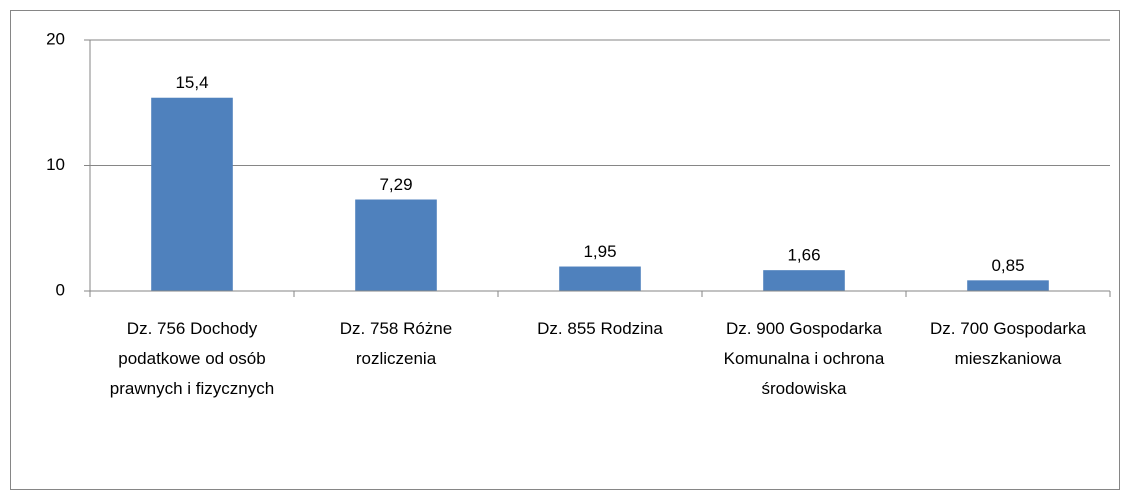  I want to click on y-tick-label: 10, so click(55, 164).